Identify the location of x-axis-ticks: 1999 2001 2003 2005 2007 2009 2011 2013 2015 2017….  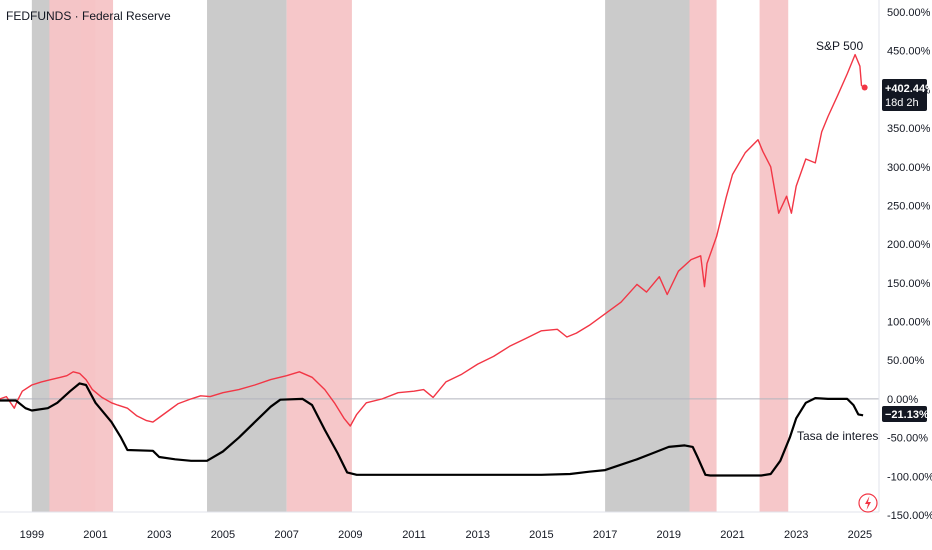
(446, 535).